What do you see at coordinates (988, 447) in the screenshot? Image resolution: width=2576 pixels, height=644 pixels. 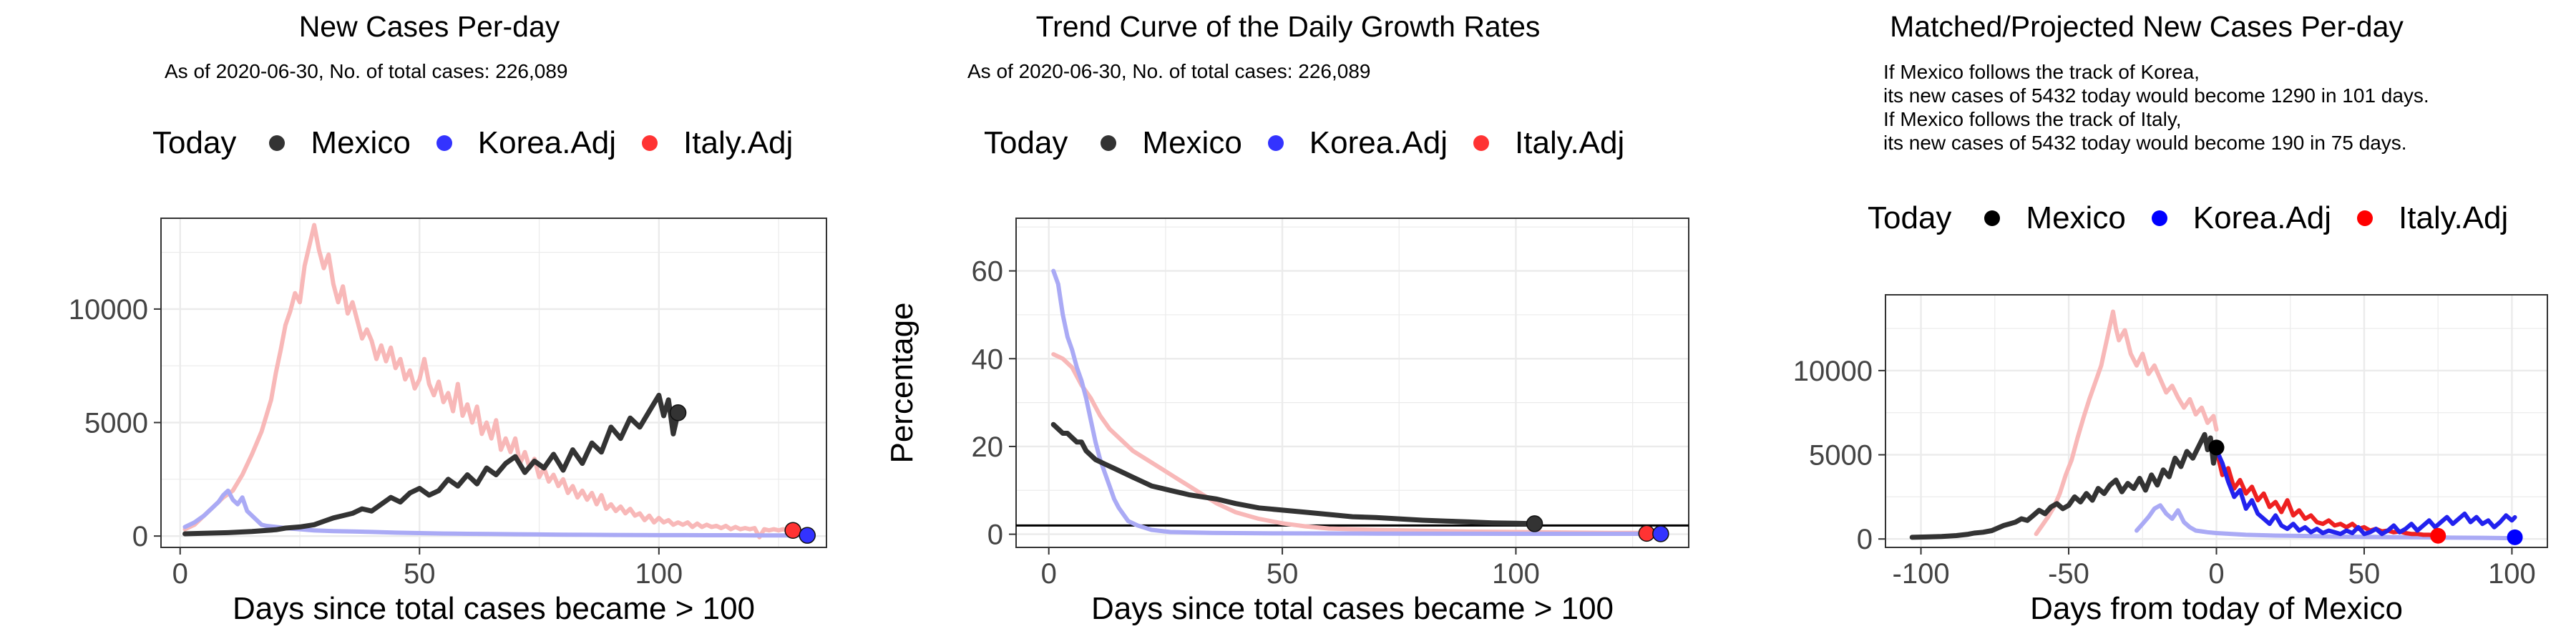 I see `y-tick-label: 20` at bounding box center [988, 447].